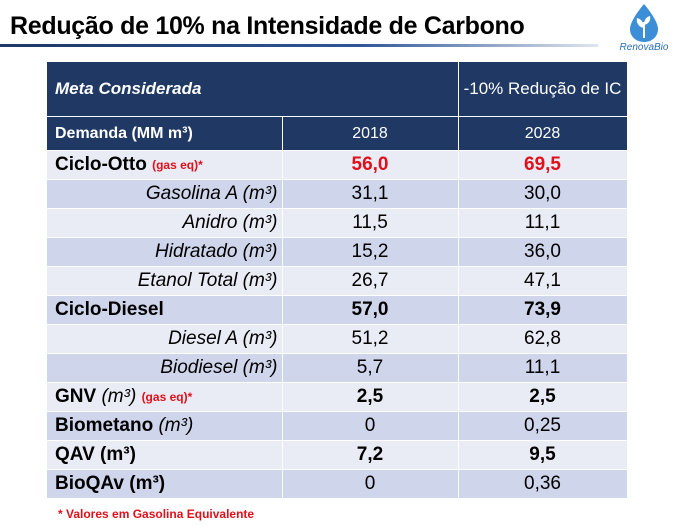 This screenshot has width=684, height=526. Describe the element at coordinates (299, 45) in the screenshot. I see `title-underline` at that location.